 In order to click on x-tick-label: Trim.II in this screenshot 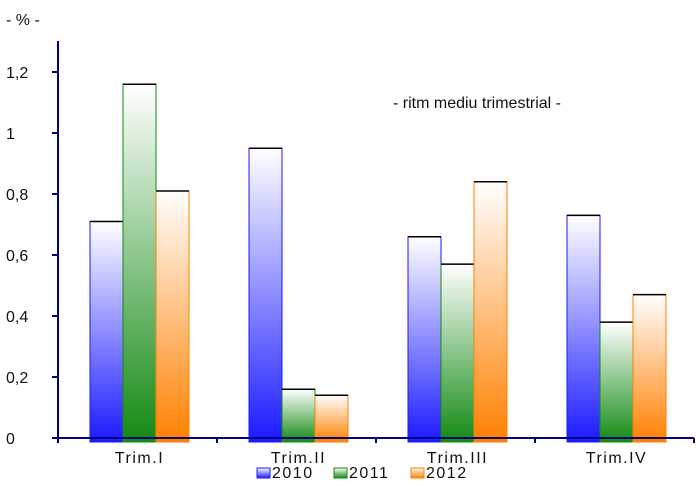, I will do `click(298, 458)`.